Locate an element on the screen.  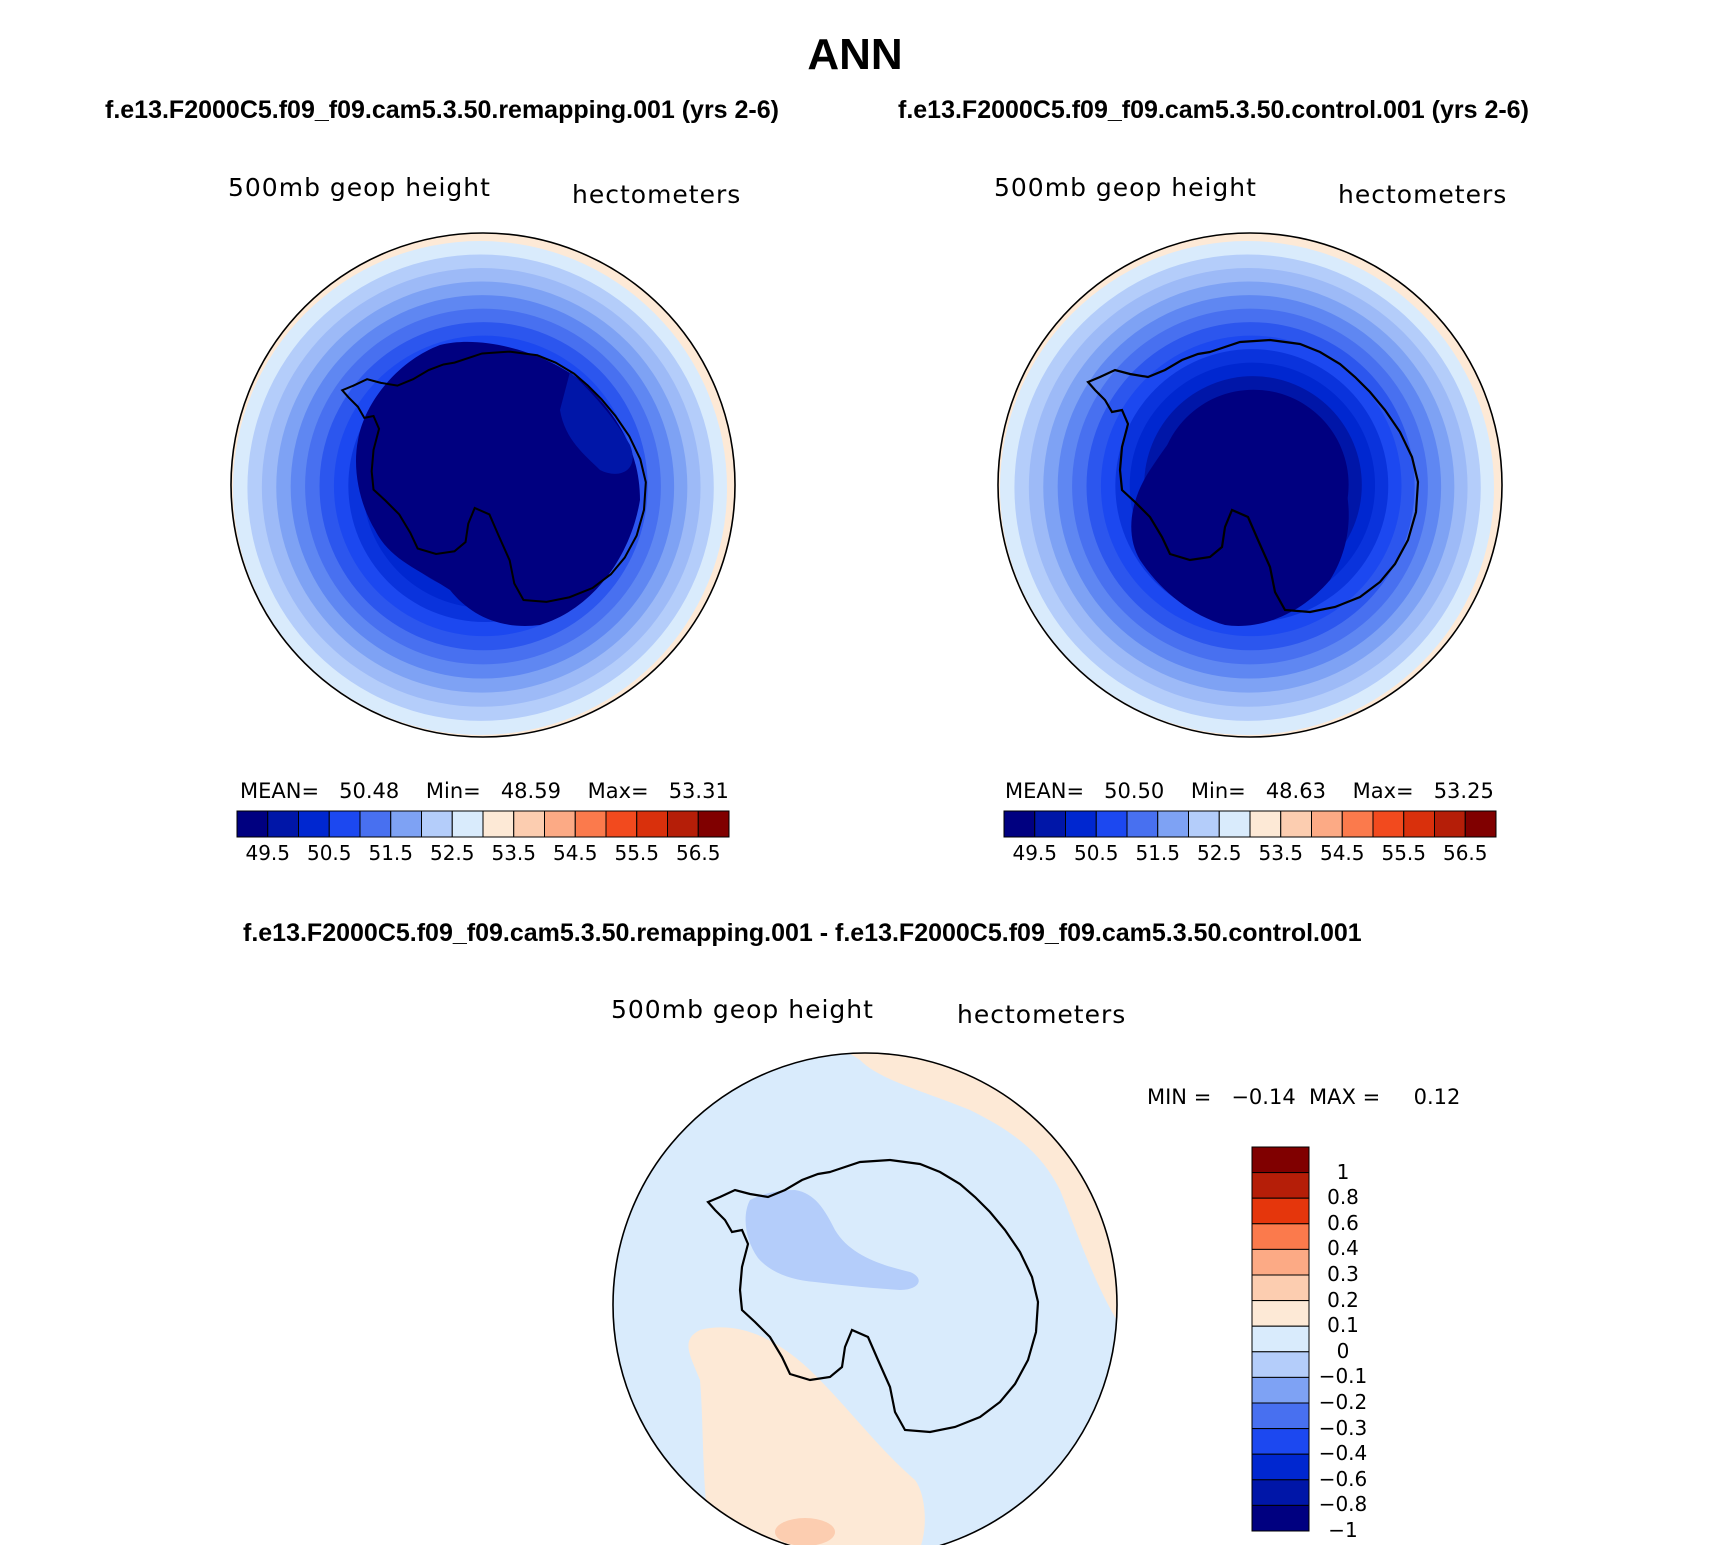
colorbar-tick-label: 0.8 is located at coordinates (1343, 1197).